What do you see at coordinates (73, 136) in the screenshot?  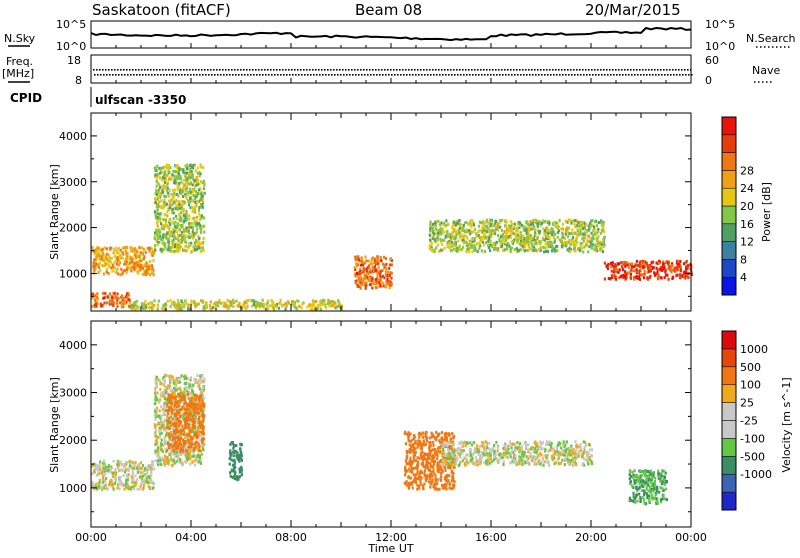 I see `y-tick-label: 4000` at bounding box center [73, 136].